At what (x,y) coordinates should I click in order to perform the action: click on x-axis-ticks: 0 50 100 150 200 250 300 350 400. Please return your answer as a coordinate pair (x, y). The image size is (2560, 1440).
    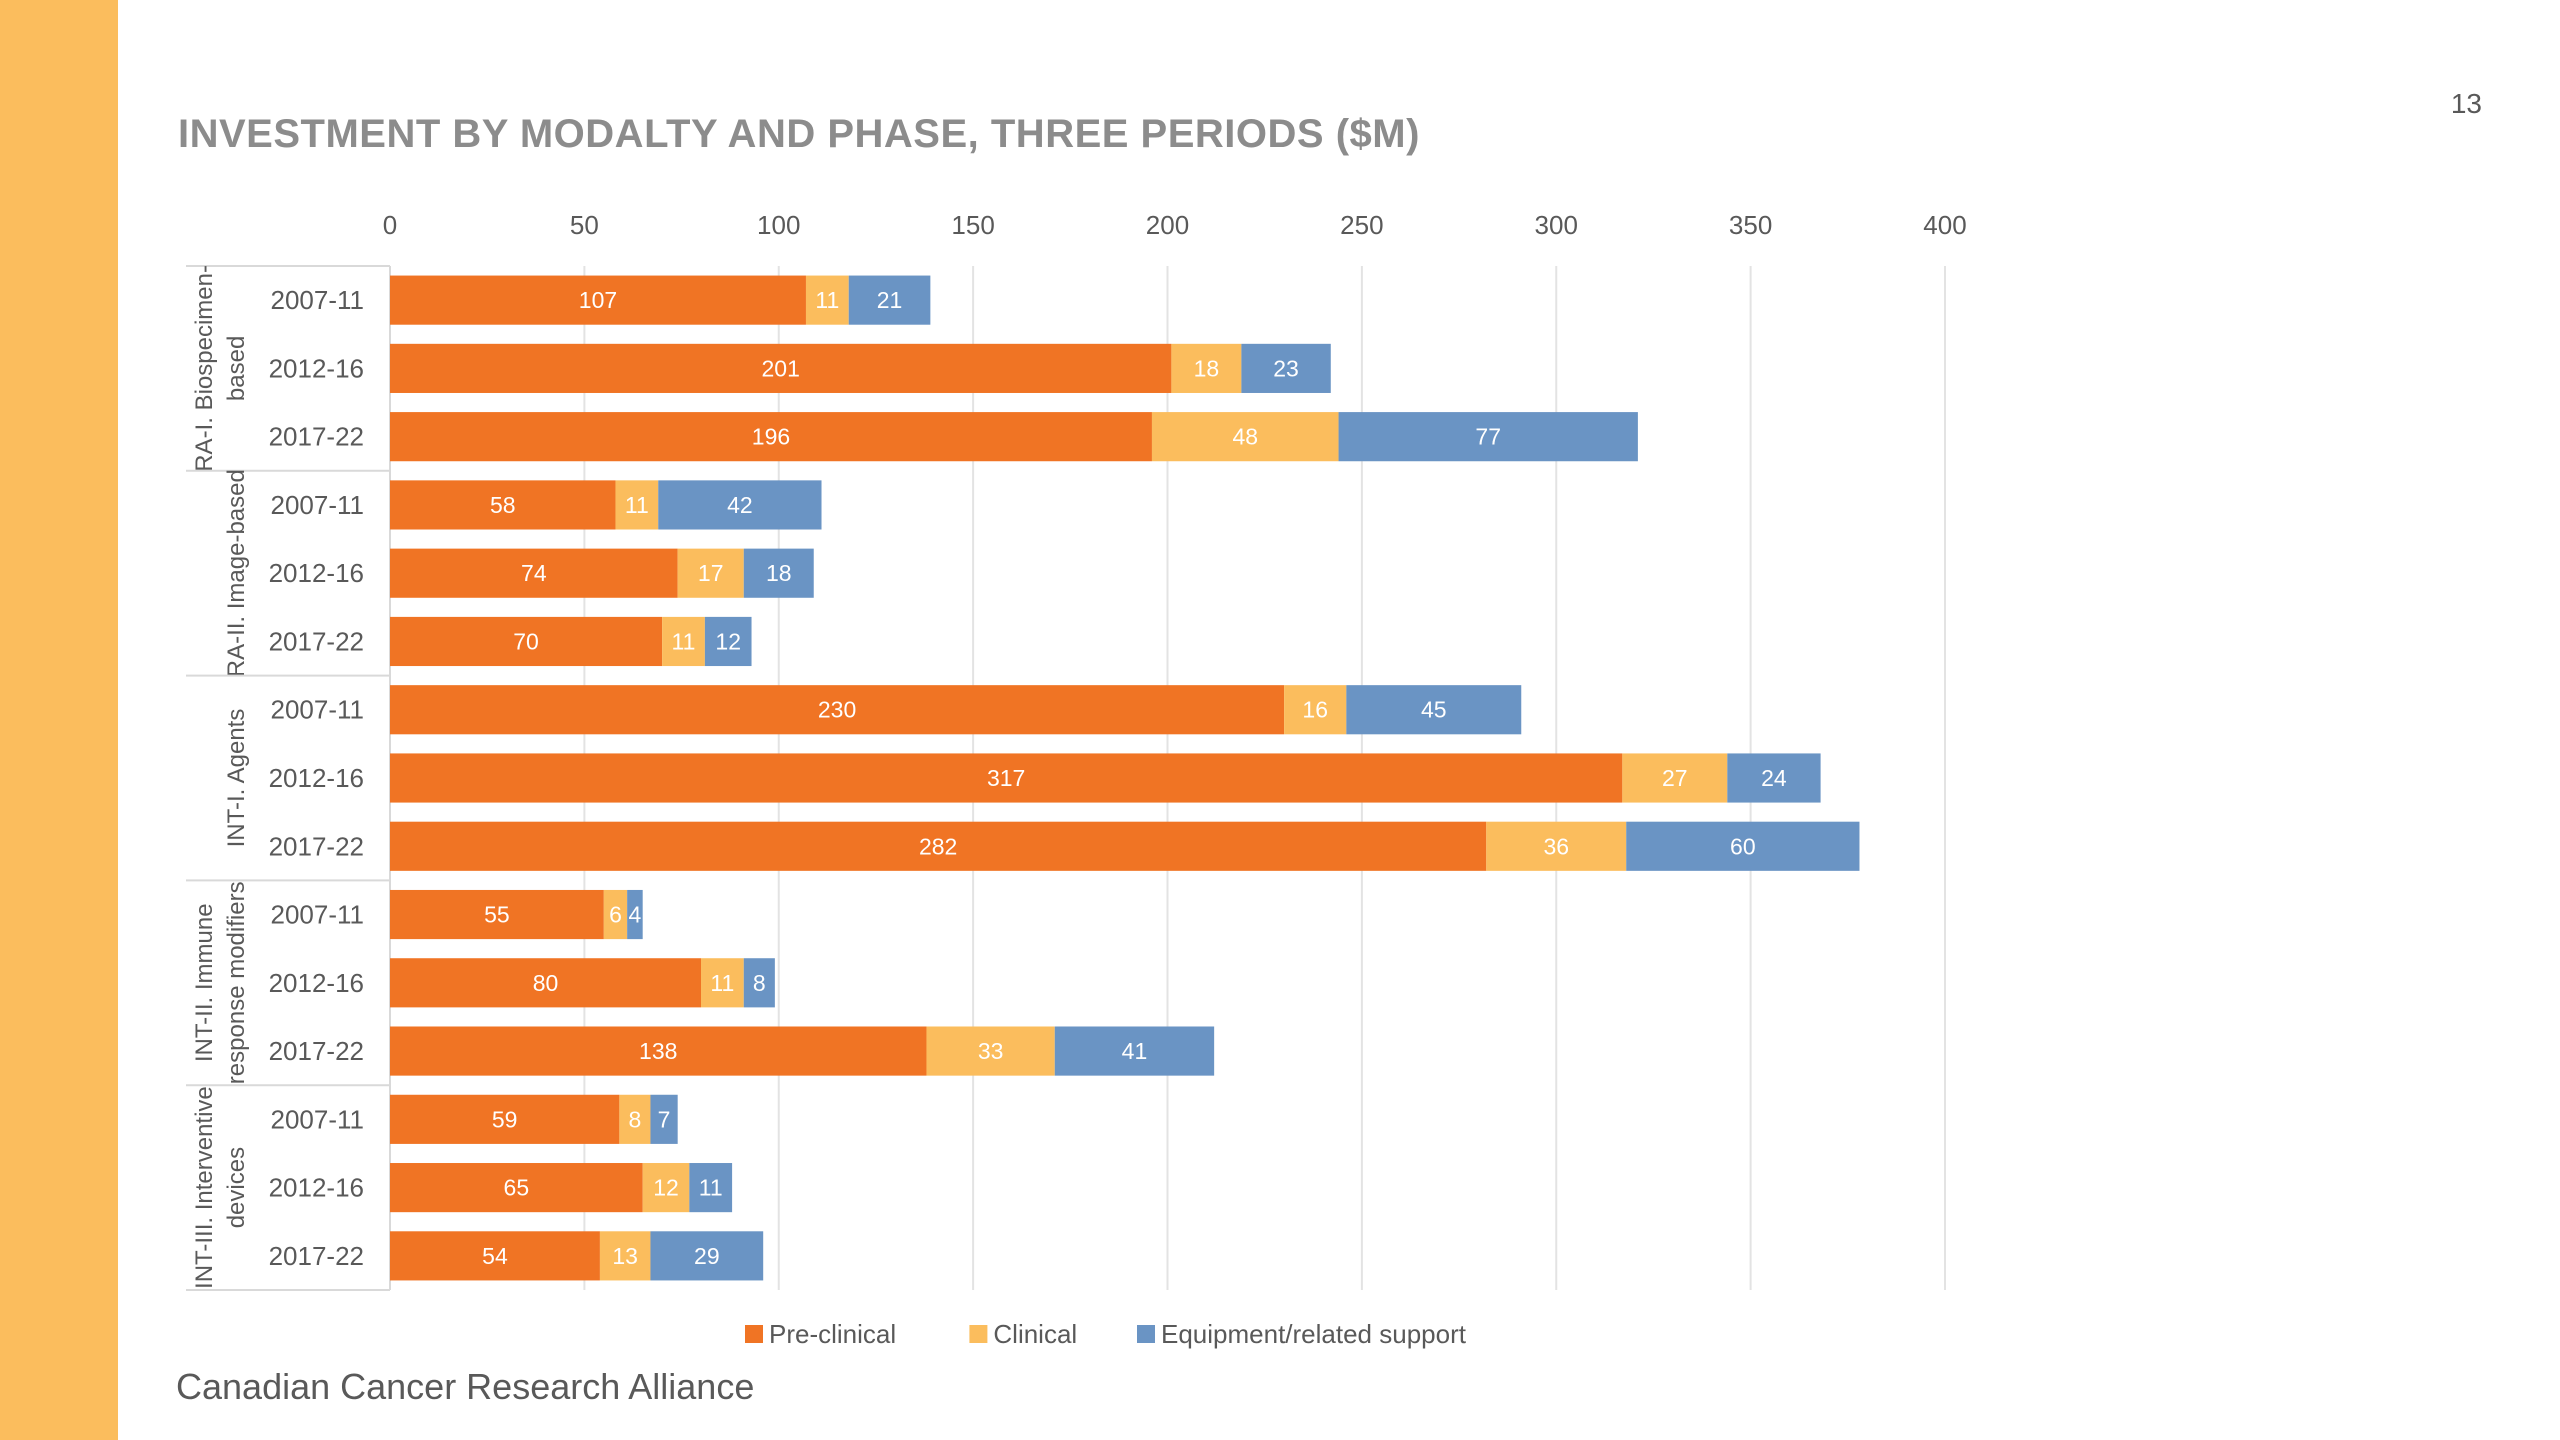
    Looking at the image, I should click on (1175, 225).